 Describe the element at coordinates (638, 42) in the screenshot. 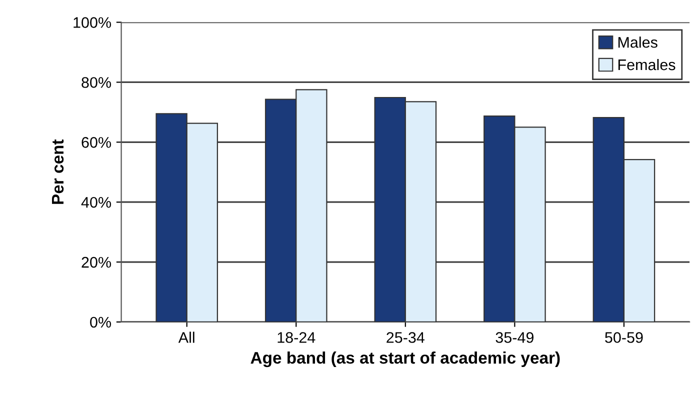

I see `legend-label: Males` at that location.